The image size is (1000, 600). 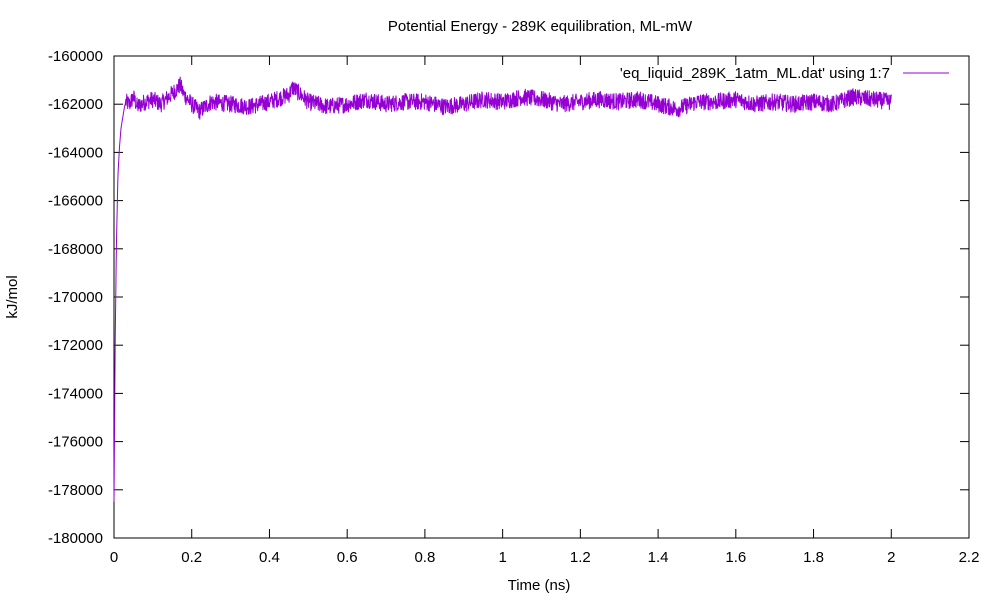 What do you see at coordinates (891, 557) in the screenshot?
I see `x-tick-label: 2` at bounding box center [891, 557].